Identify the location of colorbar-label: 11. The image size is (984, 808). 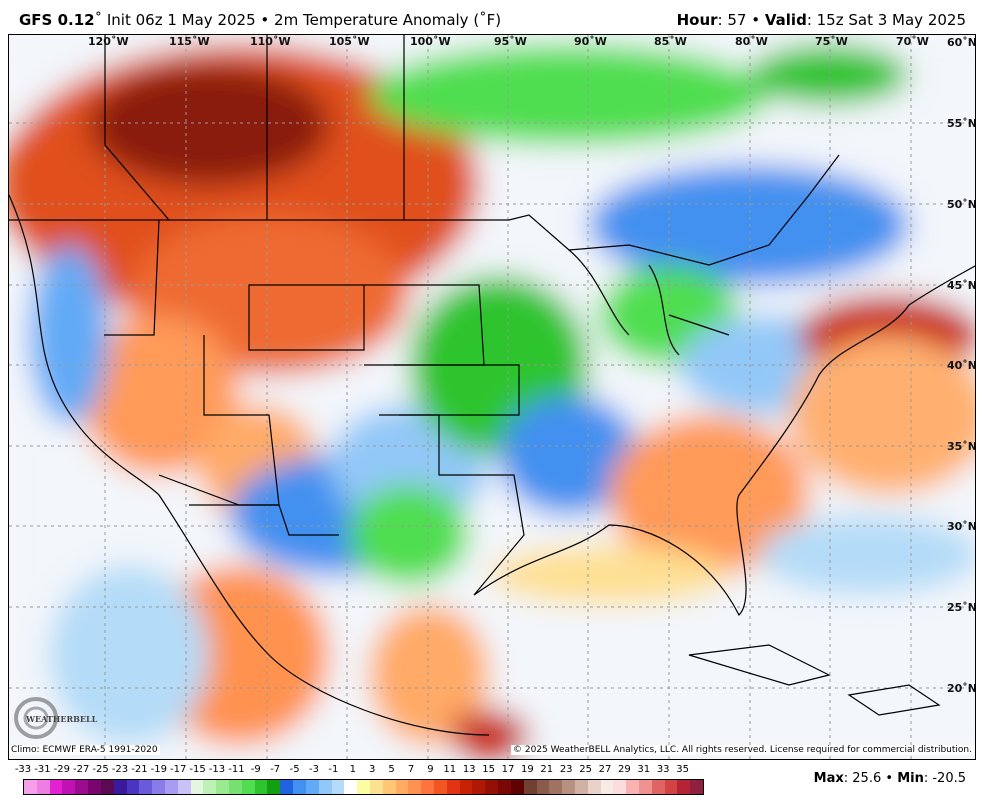
(450, 769).